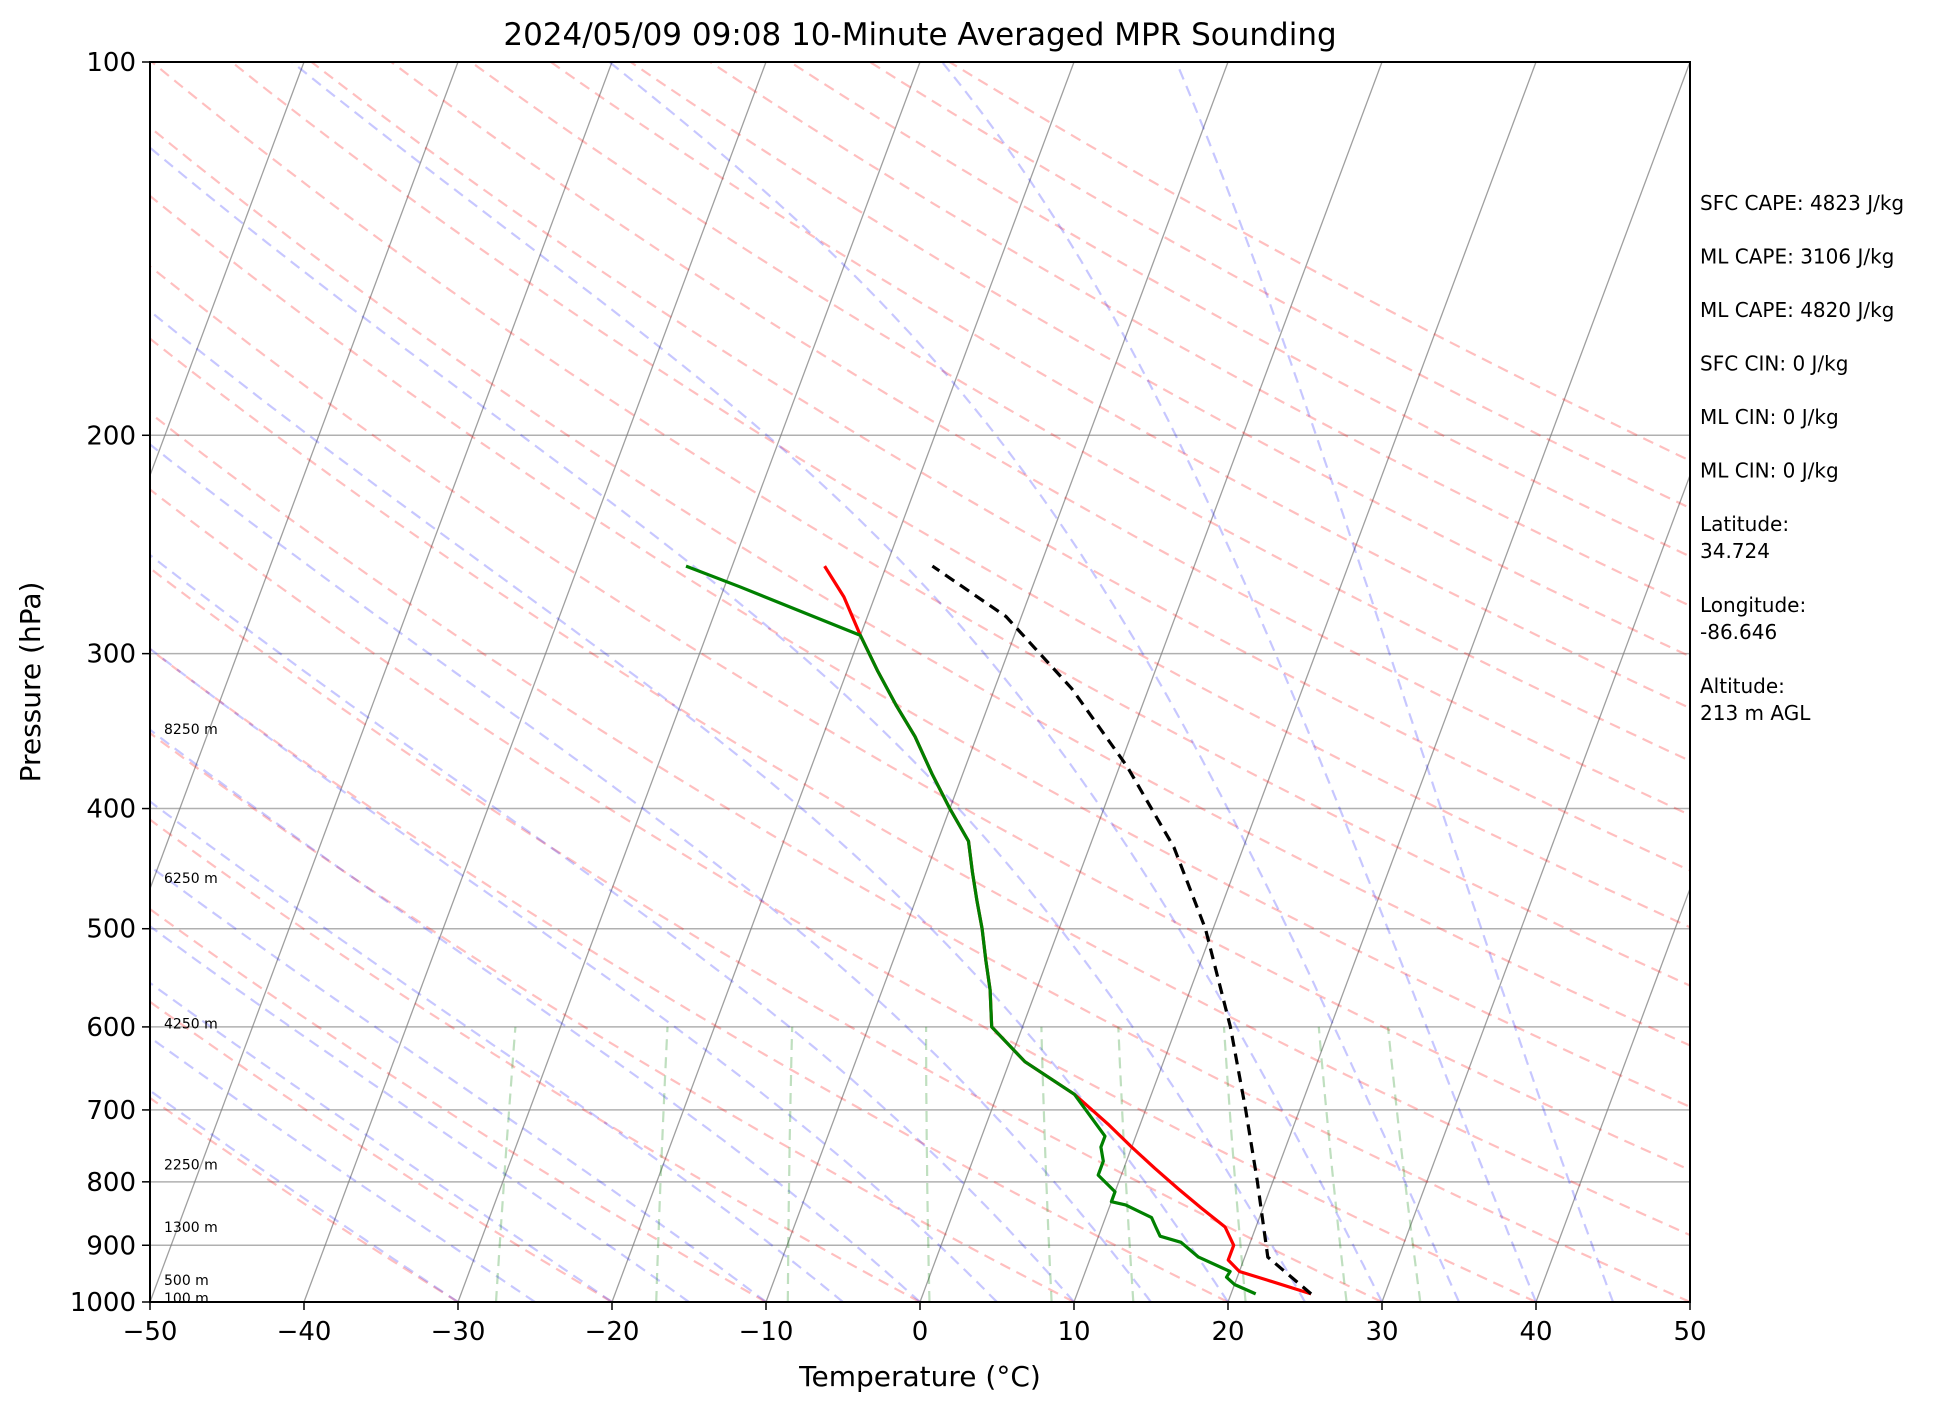 This screenshot has width=1936, height=1406. What do you see at coordinates (111, 63) in the screenshot?
I see `y-tick-label: 100` at bounding box center [111, 63].